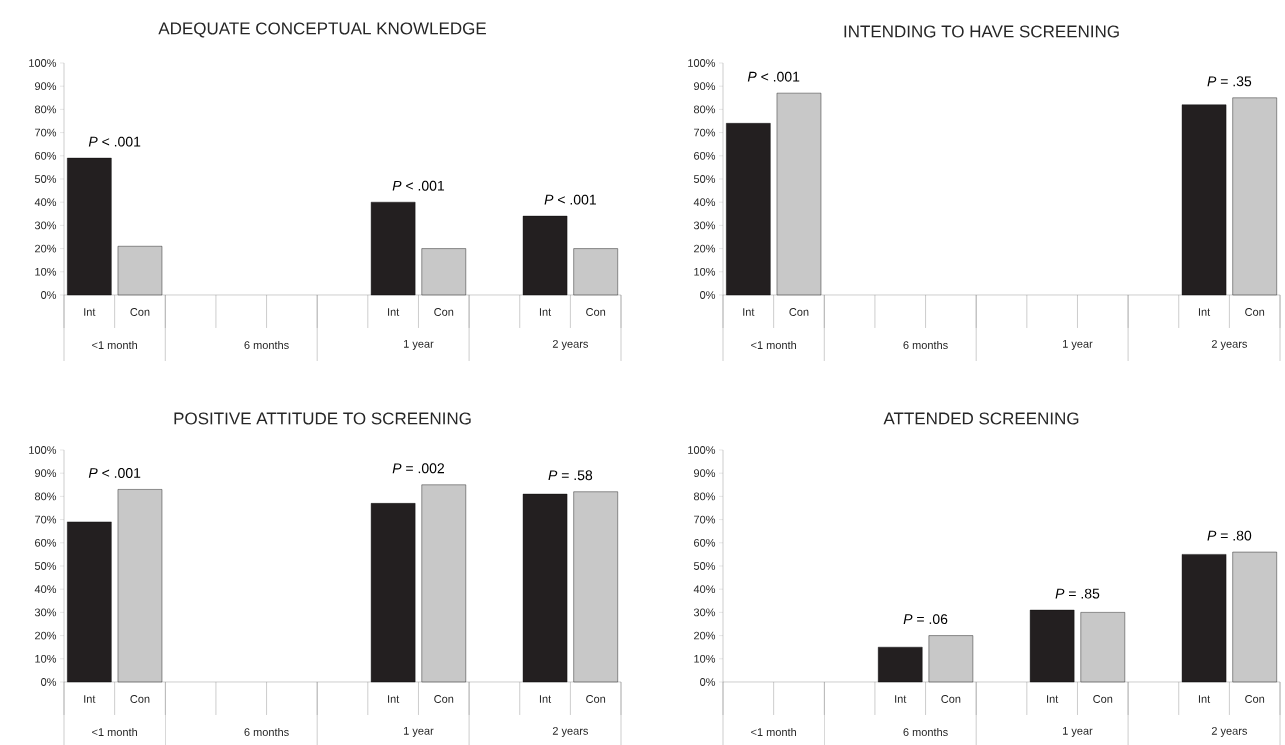 This screenshot has width=1285, height=745. What do you see at coordinates (981, 31) in the screenshot?
I see `chart-title: INTENDING TO HAVE SCREENING` at bounding box center [981, 31].